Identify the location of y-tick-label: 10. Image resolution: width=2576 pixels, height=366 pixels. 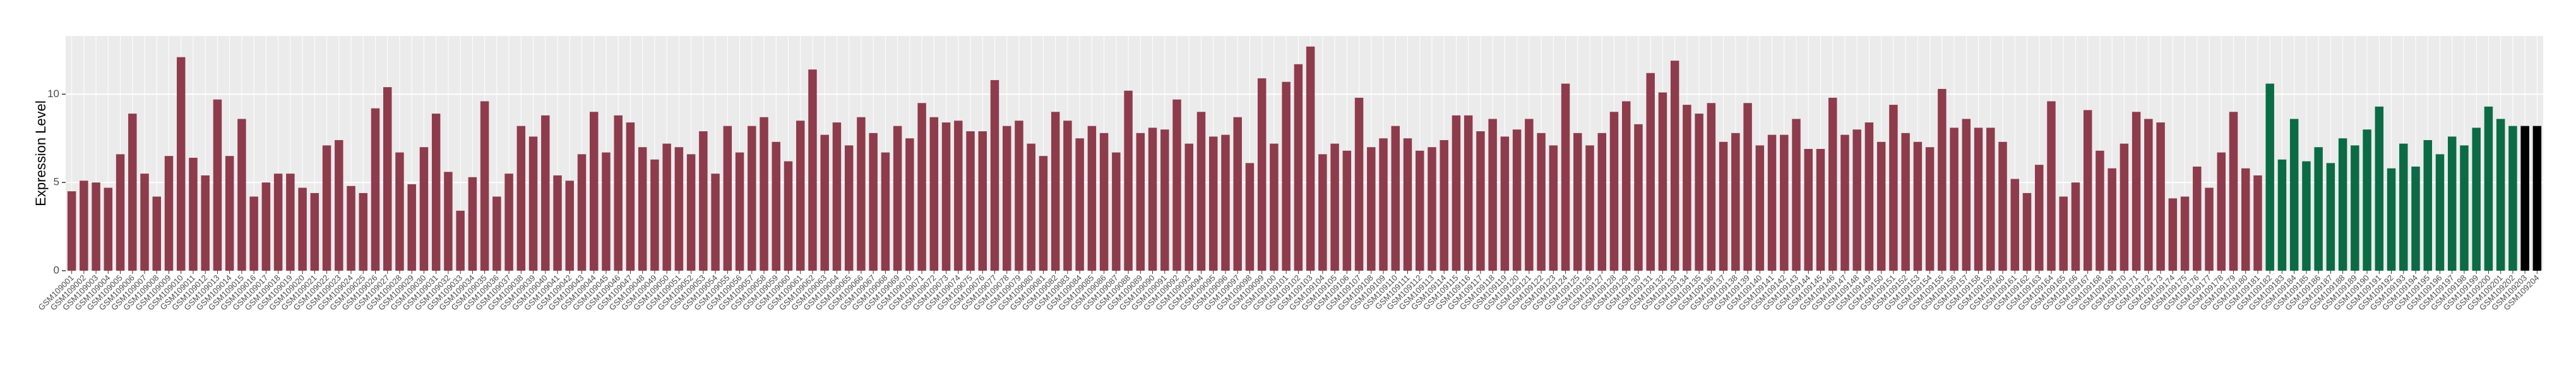
(53, 94).